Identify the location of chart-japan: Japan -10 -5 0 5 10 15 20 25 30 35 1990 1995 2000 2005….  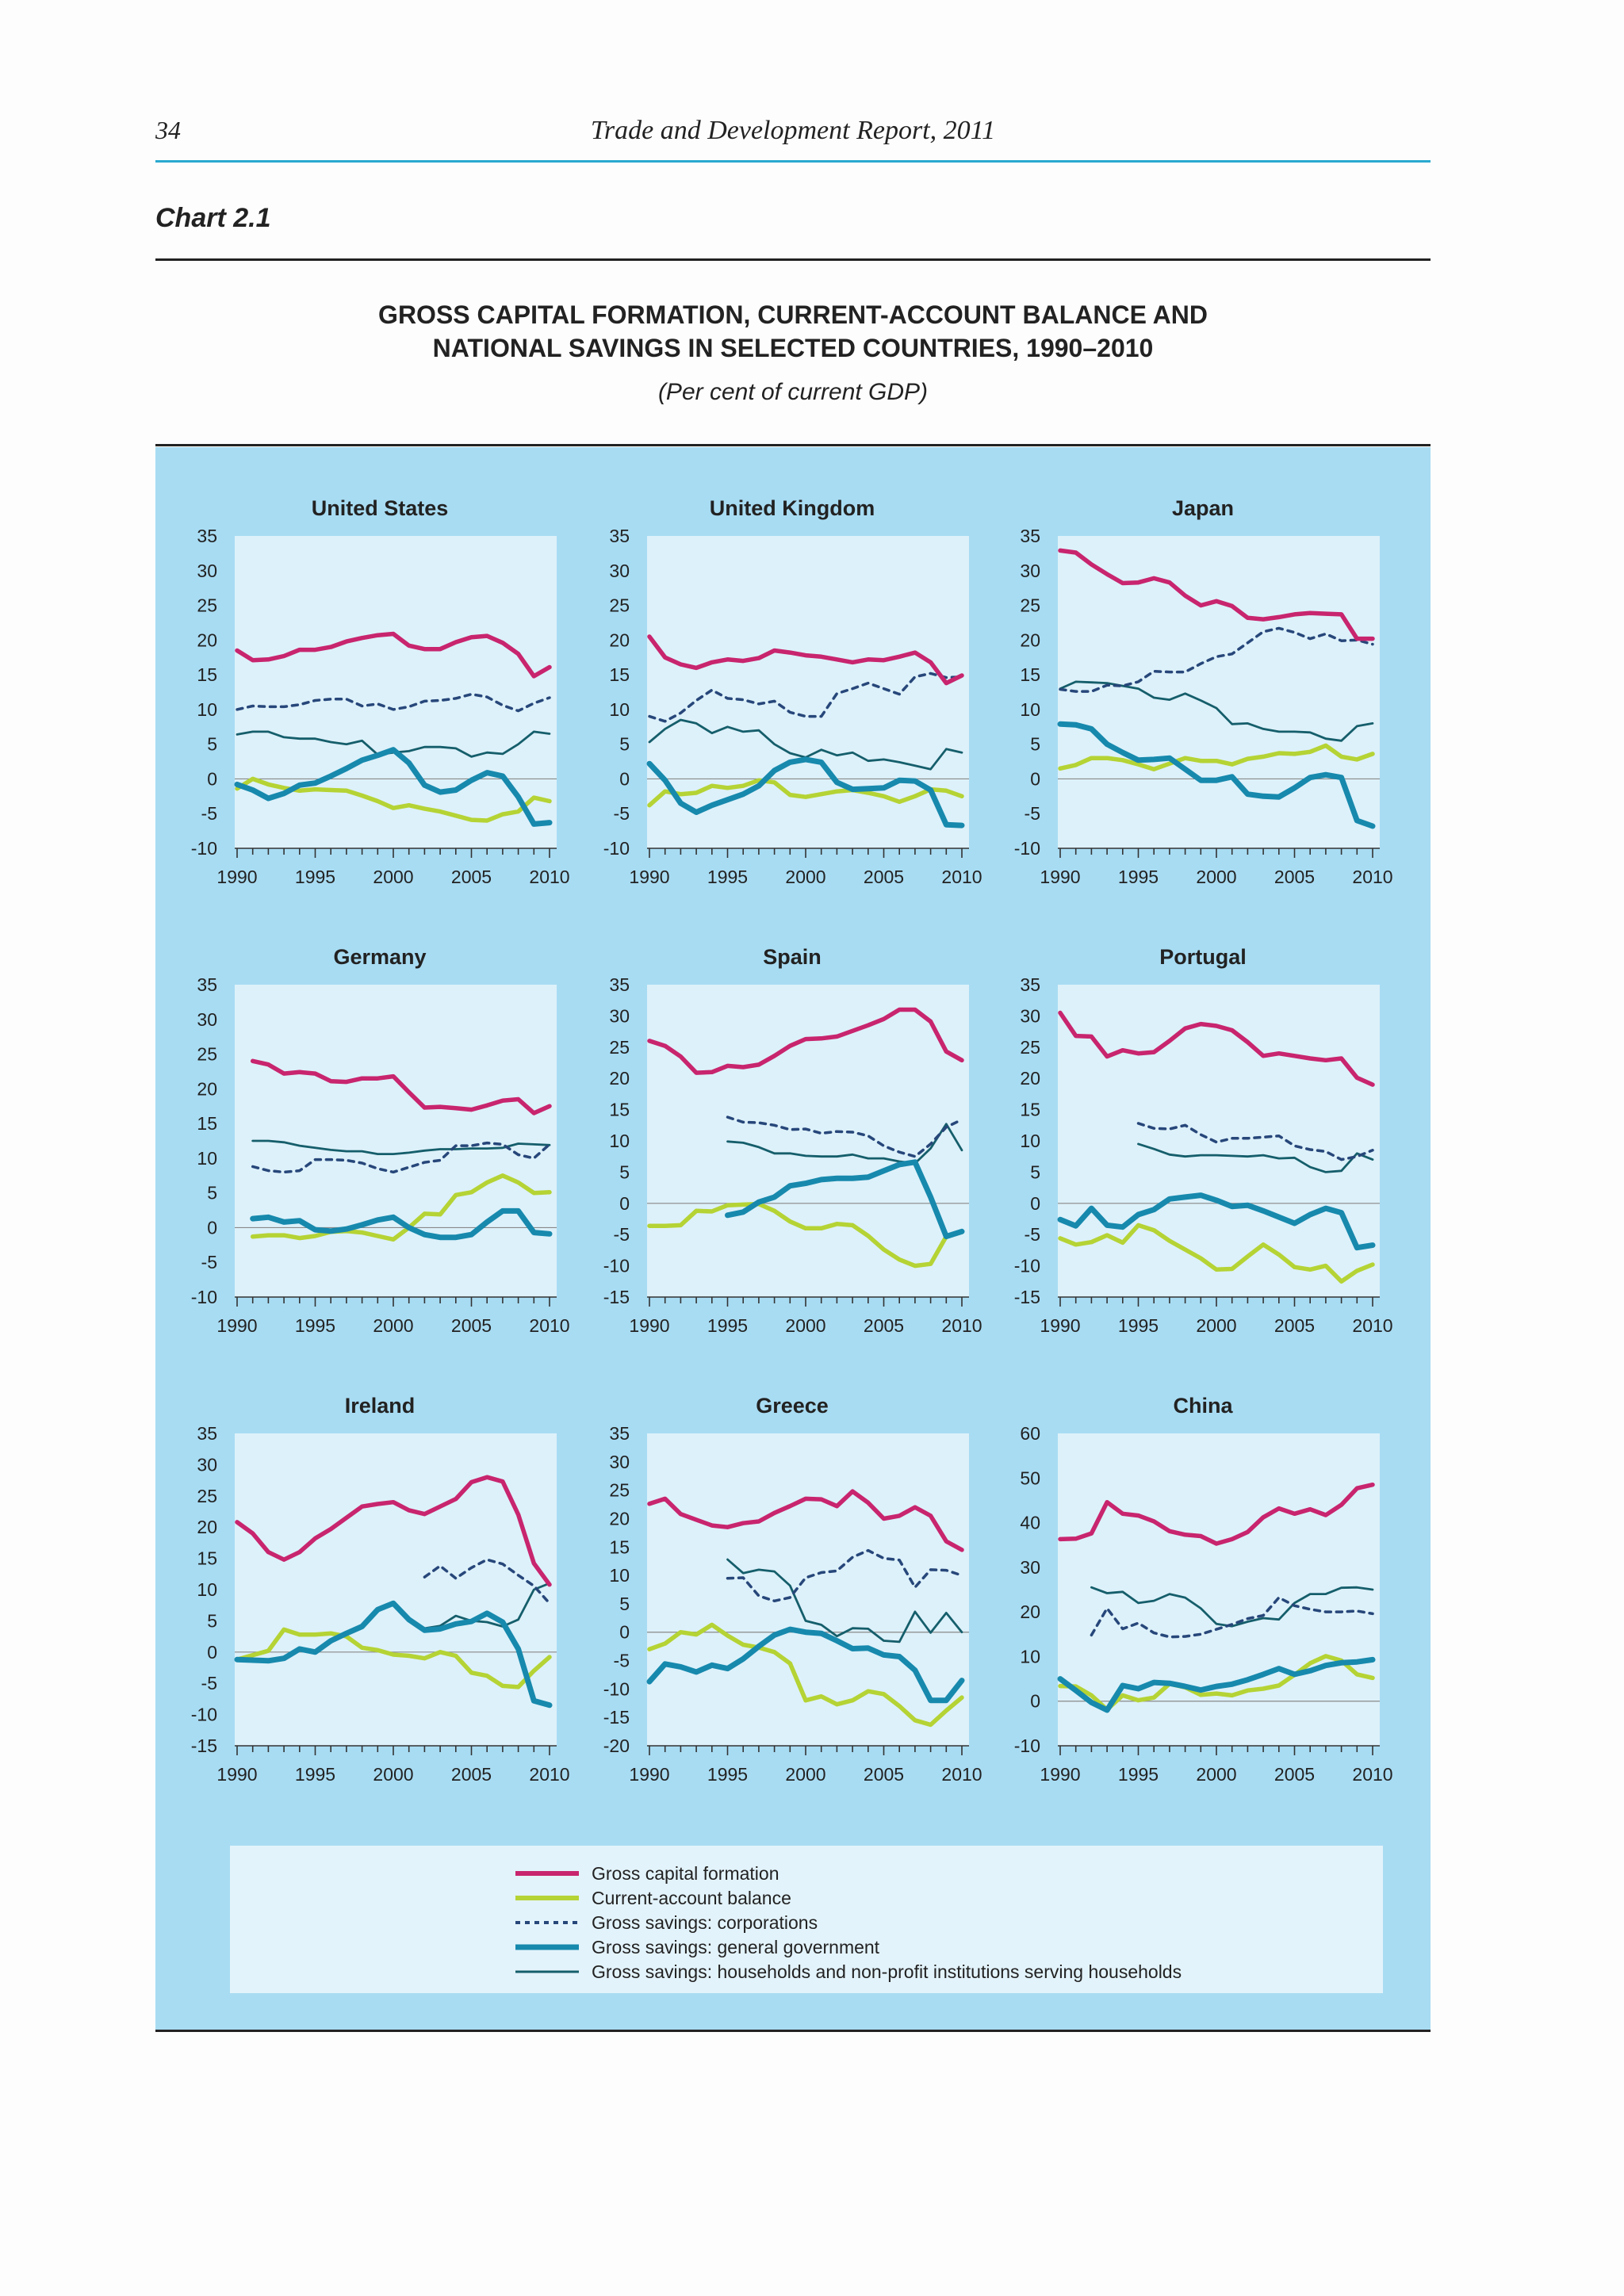
(1203, 692).